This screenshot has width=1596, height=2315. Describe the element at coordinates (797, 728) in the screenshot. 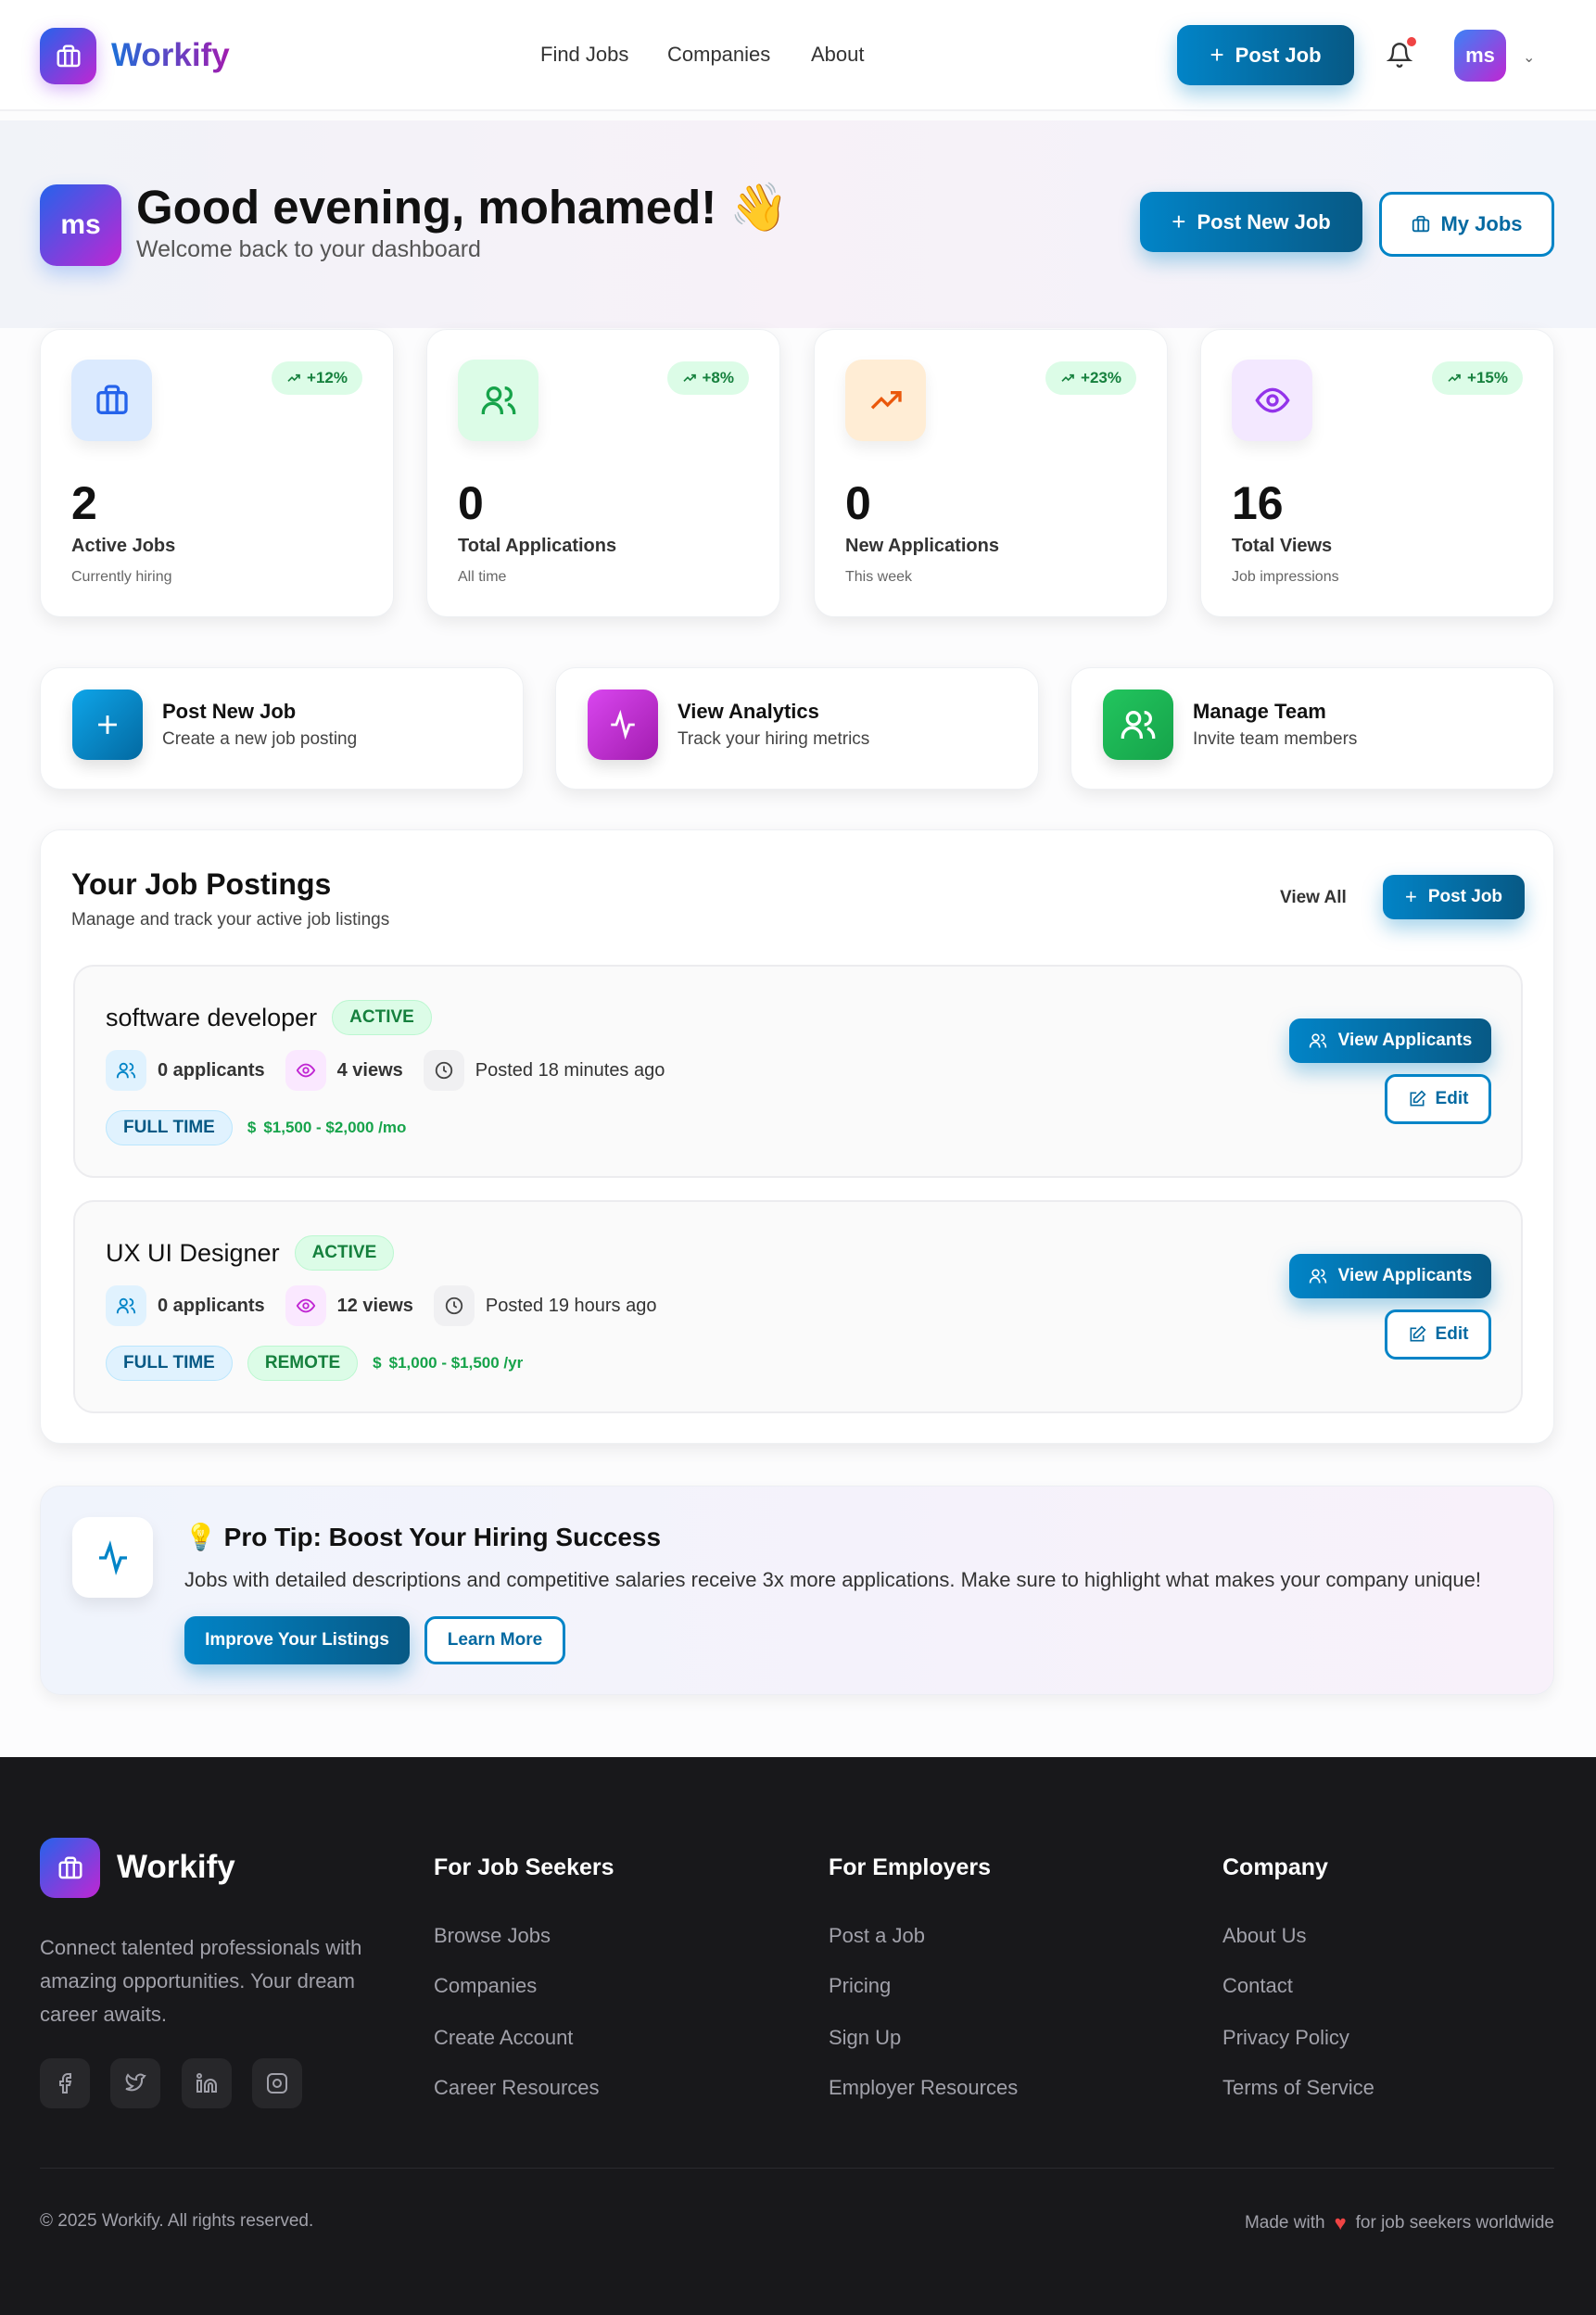

I see `quick-action-view-analytics: View Analytics Track your hiring metrics` at that location.